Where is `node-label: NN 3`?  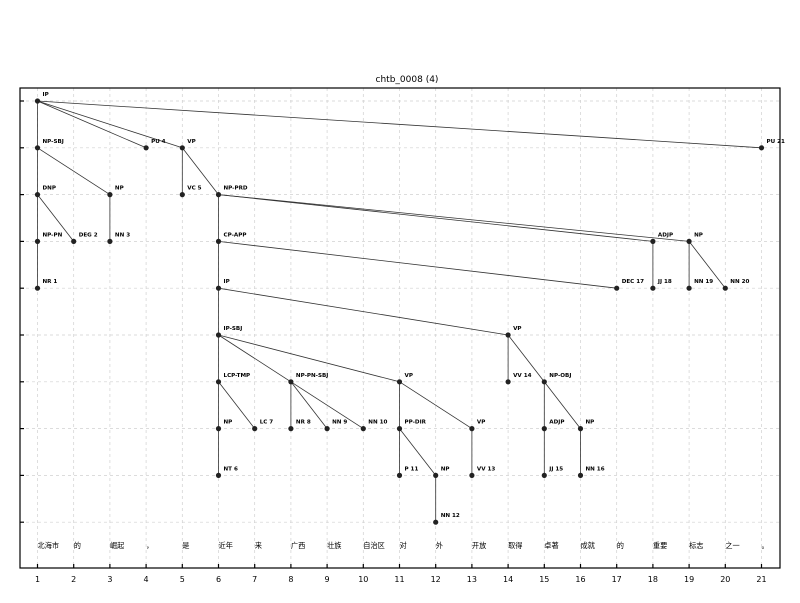
node-label: NN 3 is located at coordinates (122, 235).